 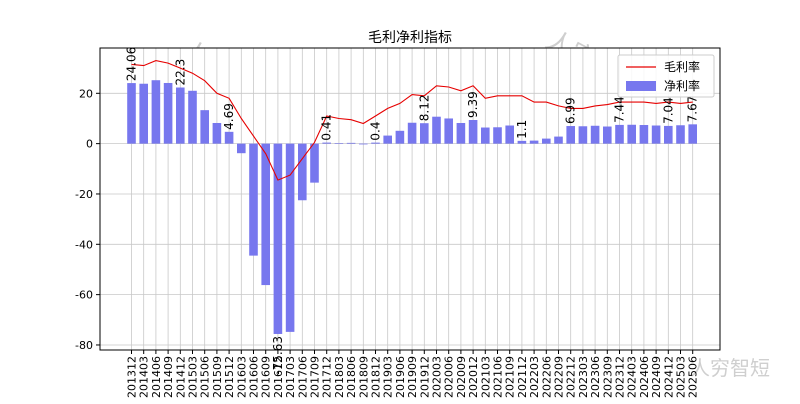 What do you see at coordinates (473, 377) in the screenshot?
I see `x-tick-label: 202012` at bounding box center [473, 377].